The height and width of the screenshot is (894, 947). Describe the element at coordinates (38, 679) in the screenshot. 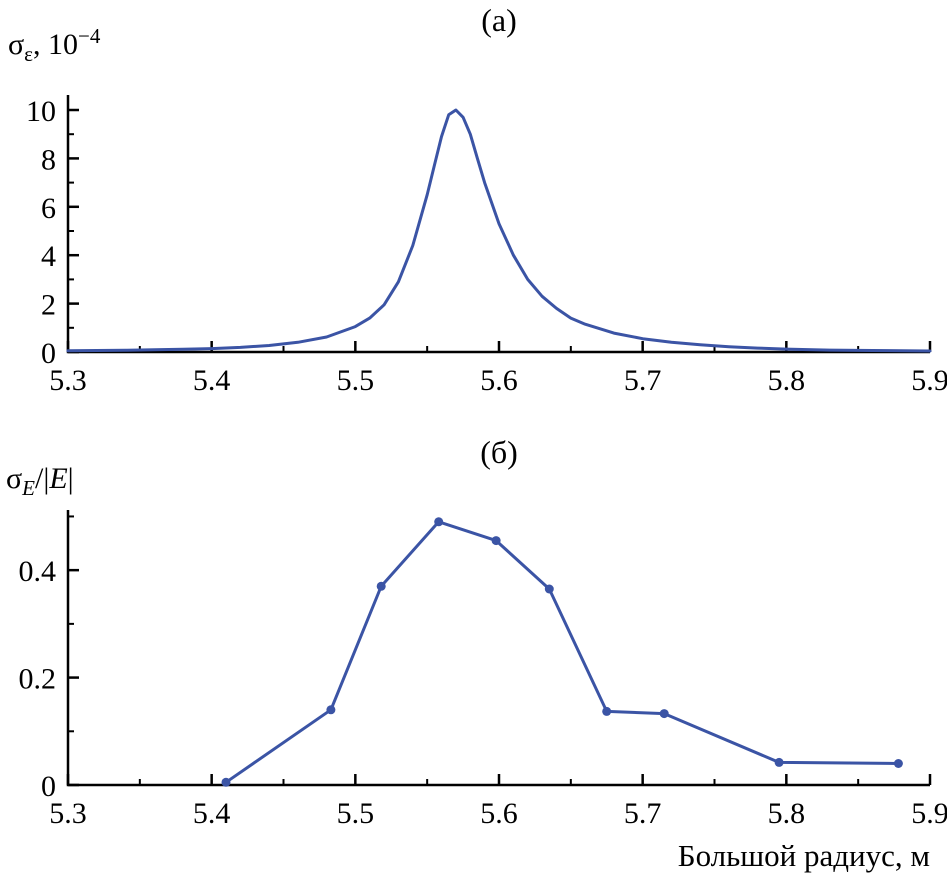

I see `y-tick-label: 0.2` at that location.